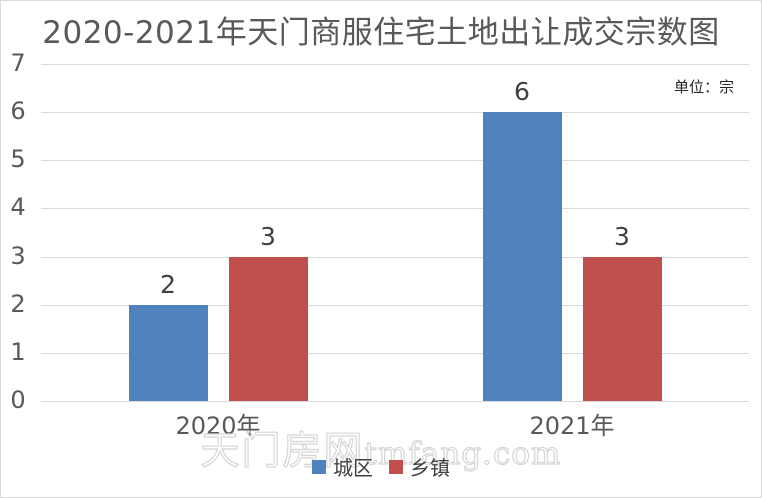  What do you see at coordinates (18, 159) in the screenshot?
I see `y-tick-label: 5` at bounding box center [18, 159].